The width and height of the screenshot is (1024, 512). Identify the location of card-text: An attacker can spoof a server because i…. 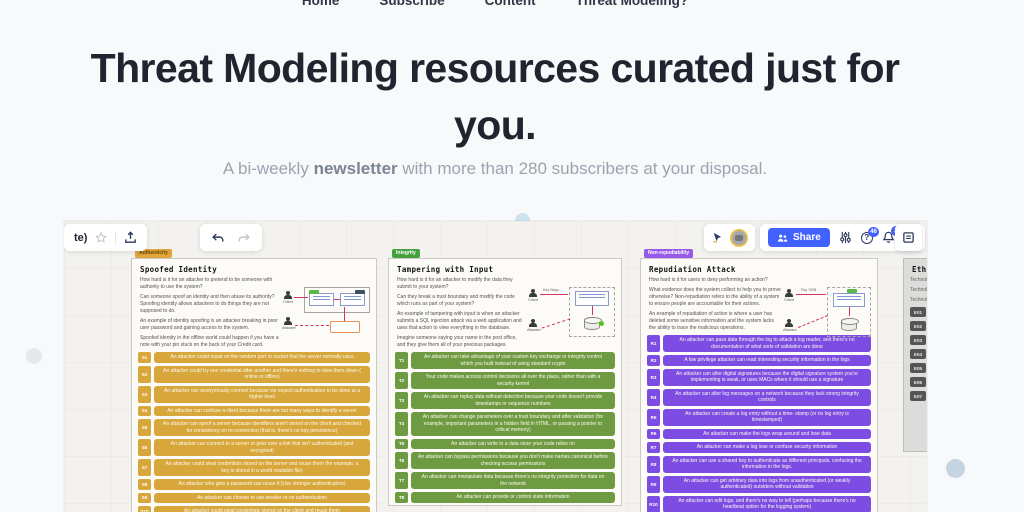
(262, 427).